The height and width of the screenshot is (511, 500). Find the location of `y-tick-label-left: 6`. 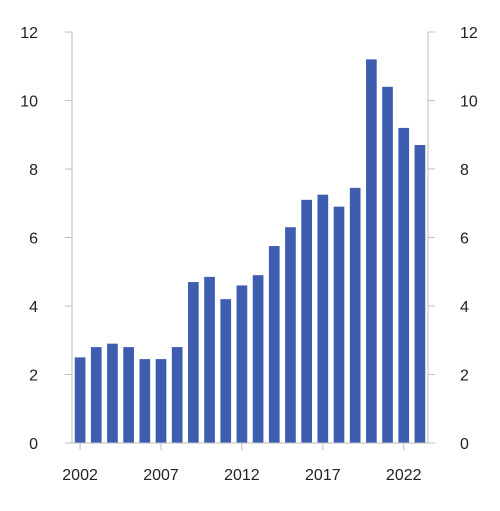

y-tick-label-left: 6 is located at coordinates (33, 239).